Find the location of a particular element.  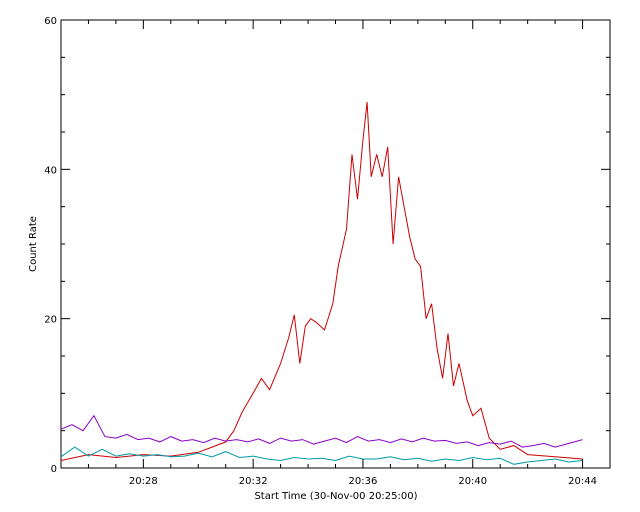

x-tick-label: 20:36 is located at coordinates (363, 481).